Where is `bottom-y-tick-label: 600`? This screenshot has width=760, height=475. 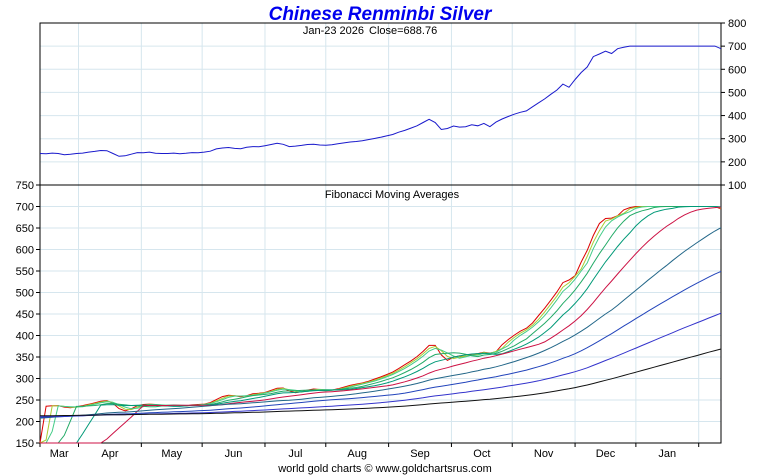
bottom-y-tick-label: 600 is located at coordinates (25, 251).